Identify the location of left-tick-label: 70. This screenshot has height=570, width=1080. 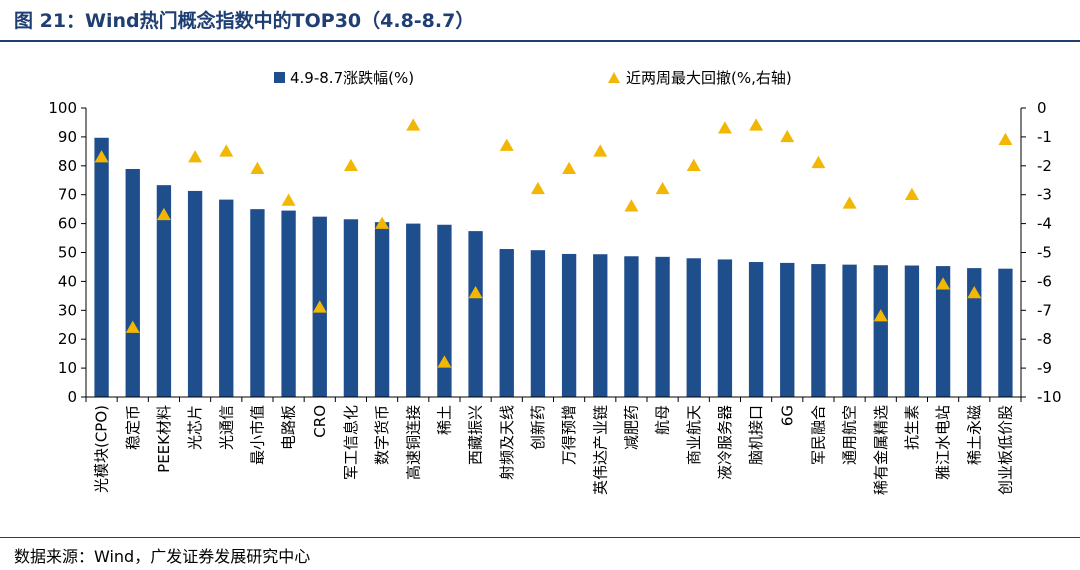
(67, 195).